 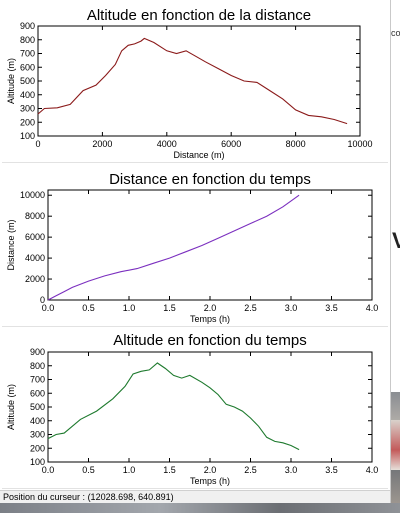 I want to click on altitude-time-title: Altitude en fonction du temps, so click(x=209, y=340).